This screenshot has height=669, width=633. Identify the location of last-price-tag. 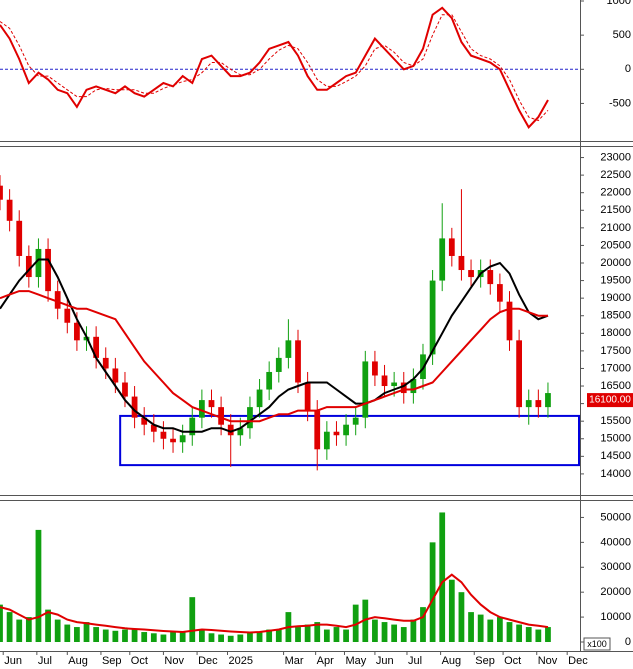
(610, 400).